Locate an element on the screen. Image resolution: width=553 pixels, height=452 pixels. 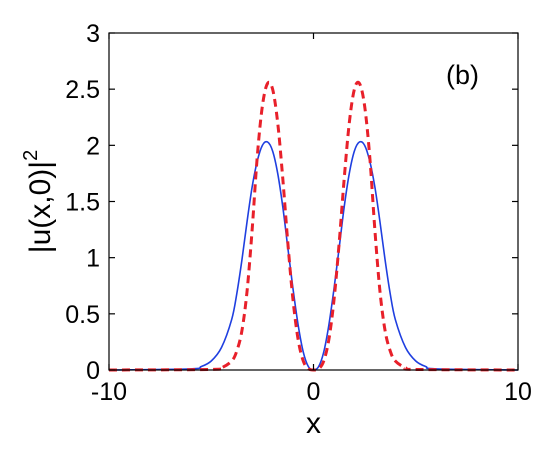
x-tick-label: 0 is located at coordinates (314, 392).